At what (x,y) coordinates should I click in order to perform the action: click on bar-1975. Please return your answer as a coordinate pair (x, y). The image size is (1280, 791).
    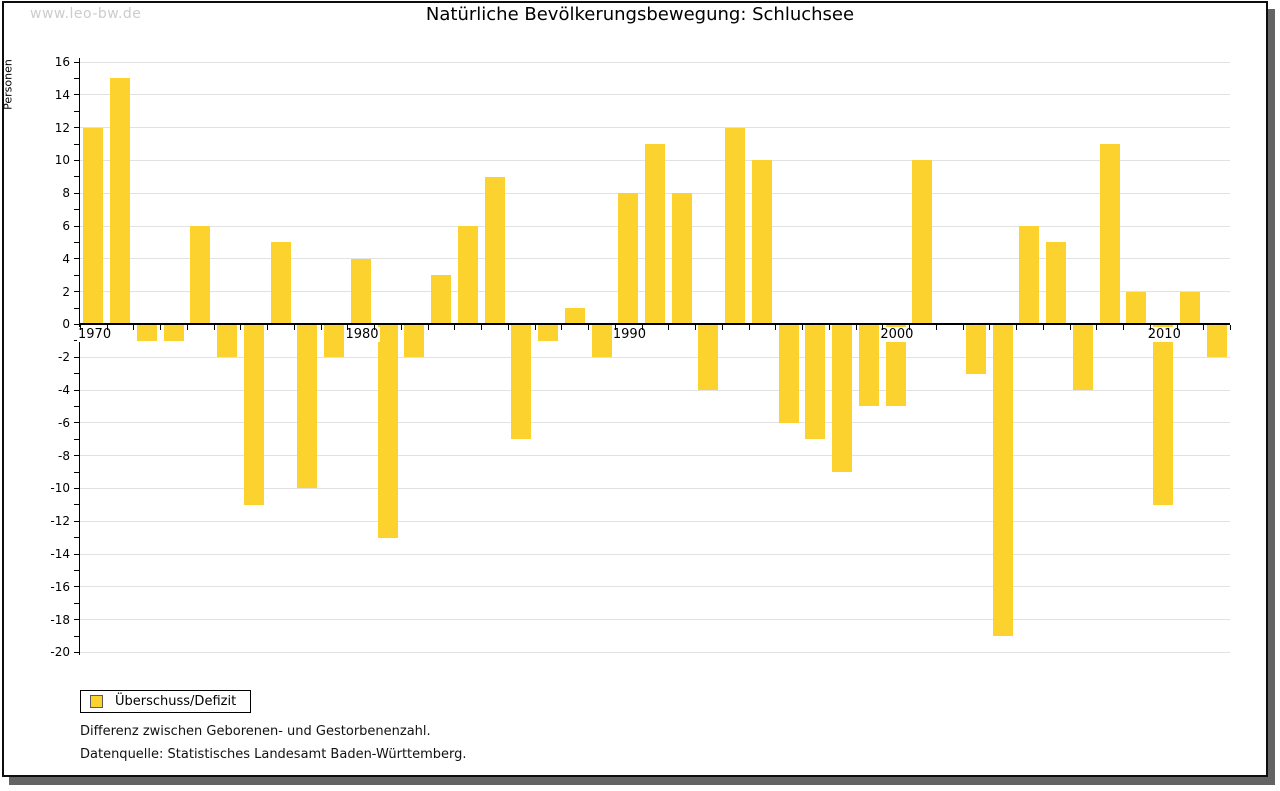
    Looking at the image, I should click on (227, 341).